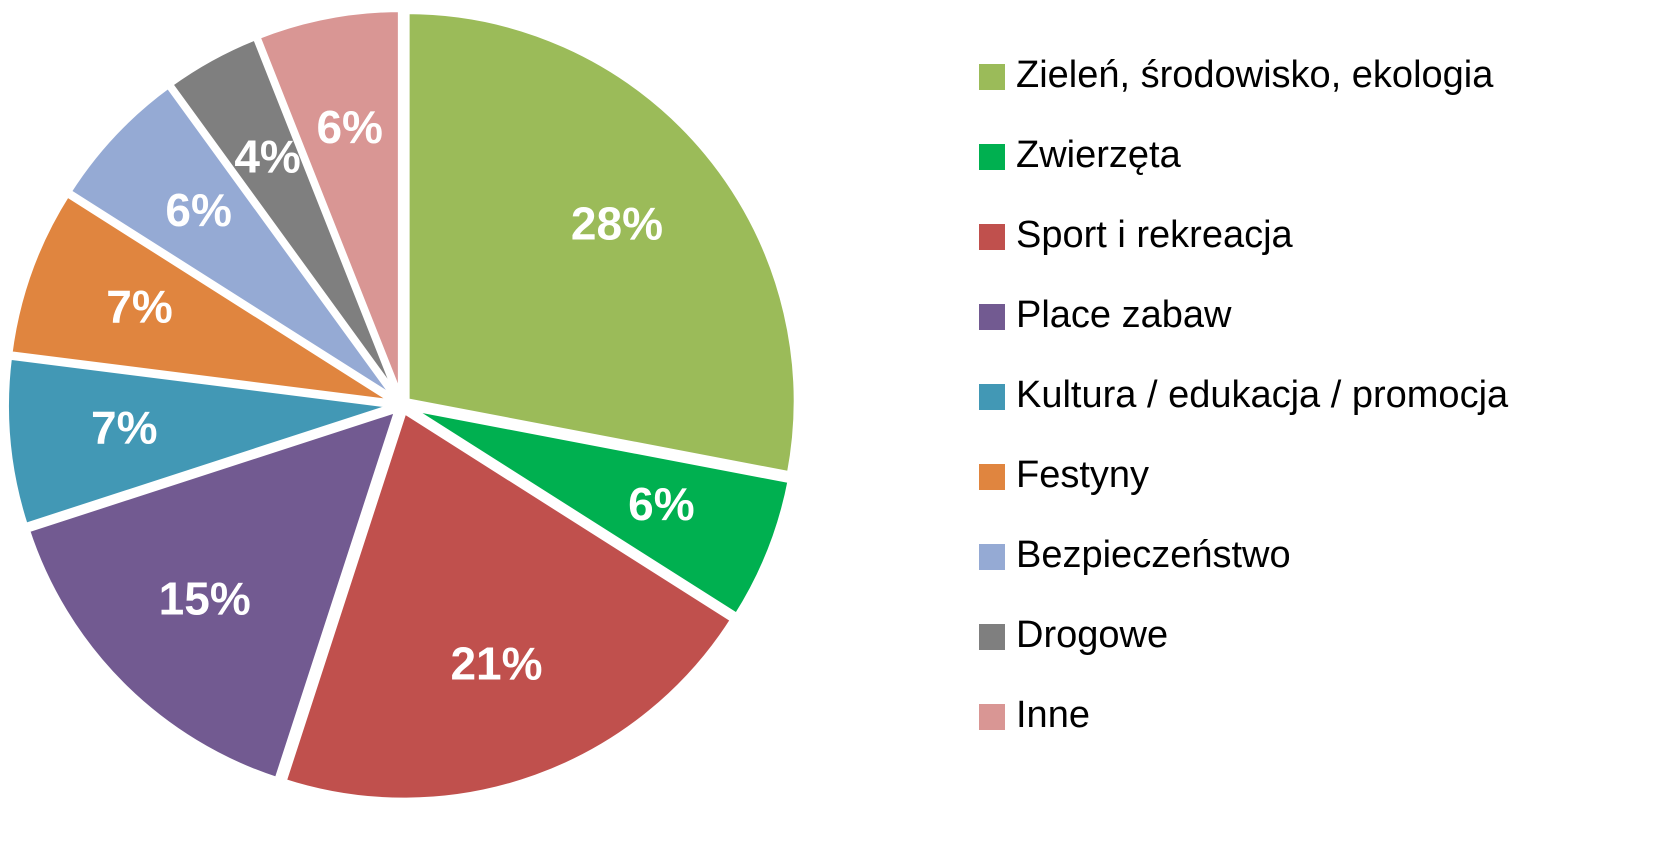 This screenshot has width=1668, height=855. What do you see at coordinates (1092, 635) in the screenshot?
I see `legend-label: Drogowe` at bounding box center [1092, 635].